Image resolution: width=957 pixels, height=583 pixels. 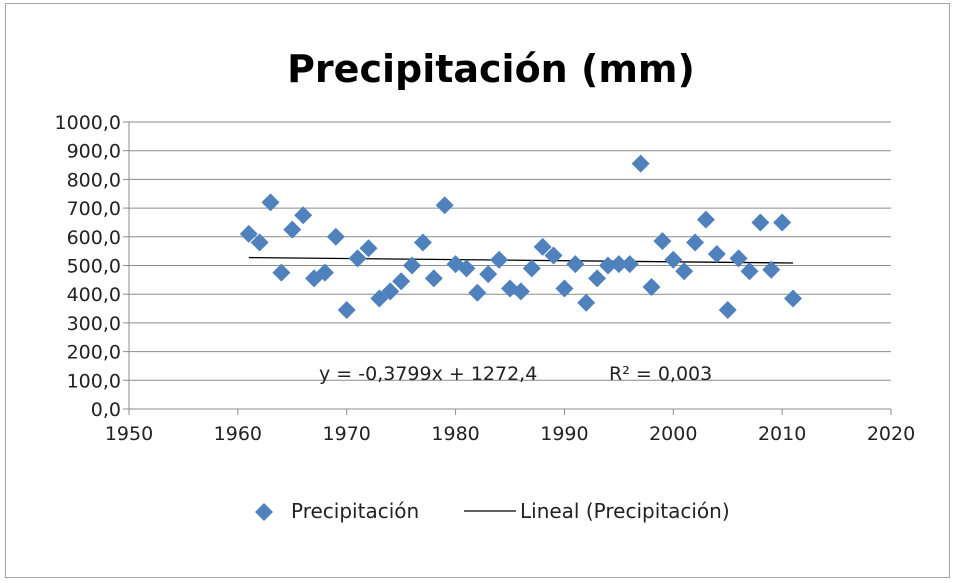 I want to click on y-tick-label: 0,0, so click(x=106, y=410).